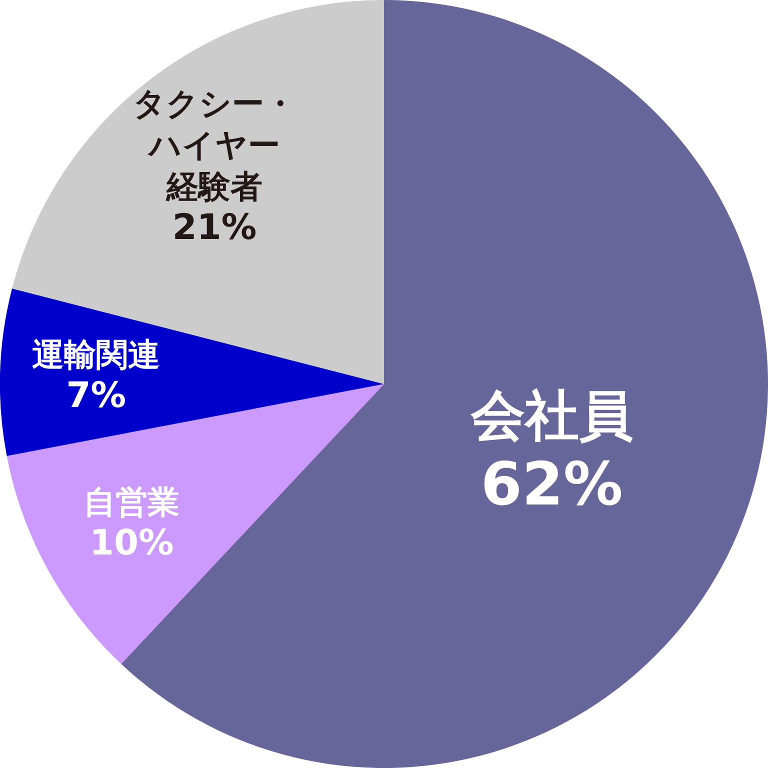 The height and width of the screenshot is (768, 768). What do you see at coordinates (132, 502) in the screenshot?
I see `slice-label: 自営業` at bounding box center [132, 502].